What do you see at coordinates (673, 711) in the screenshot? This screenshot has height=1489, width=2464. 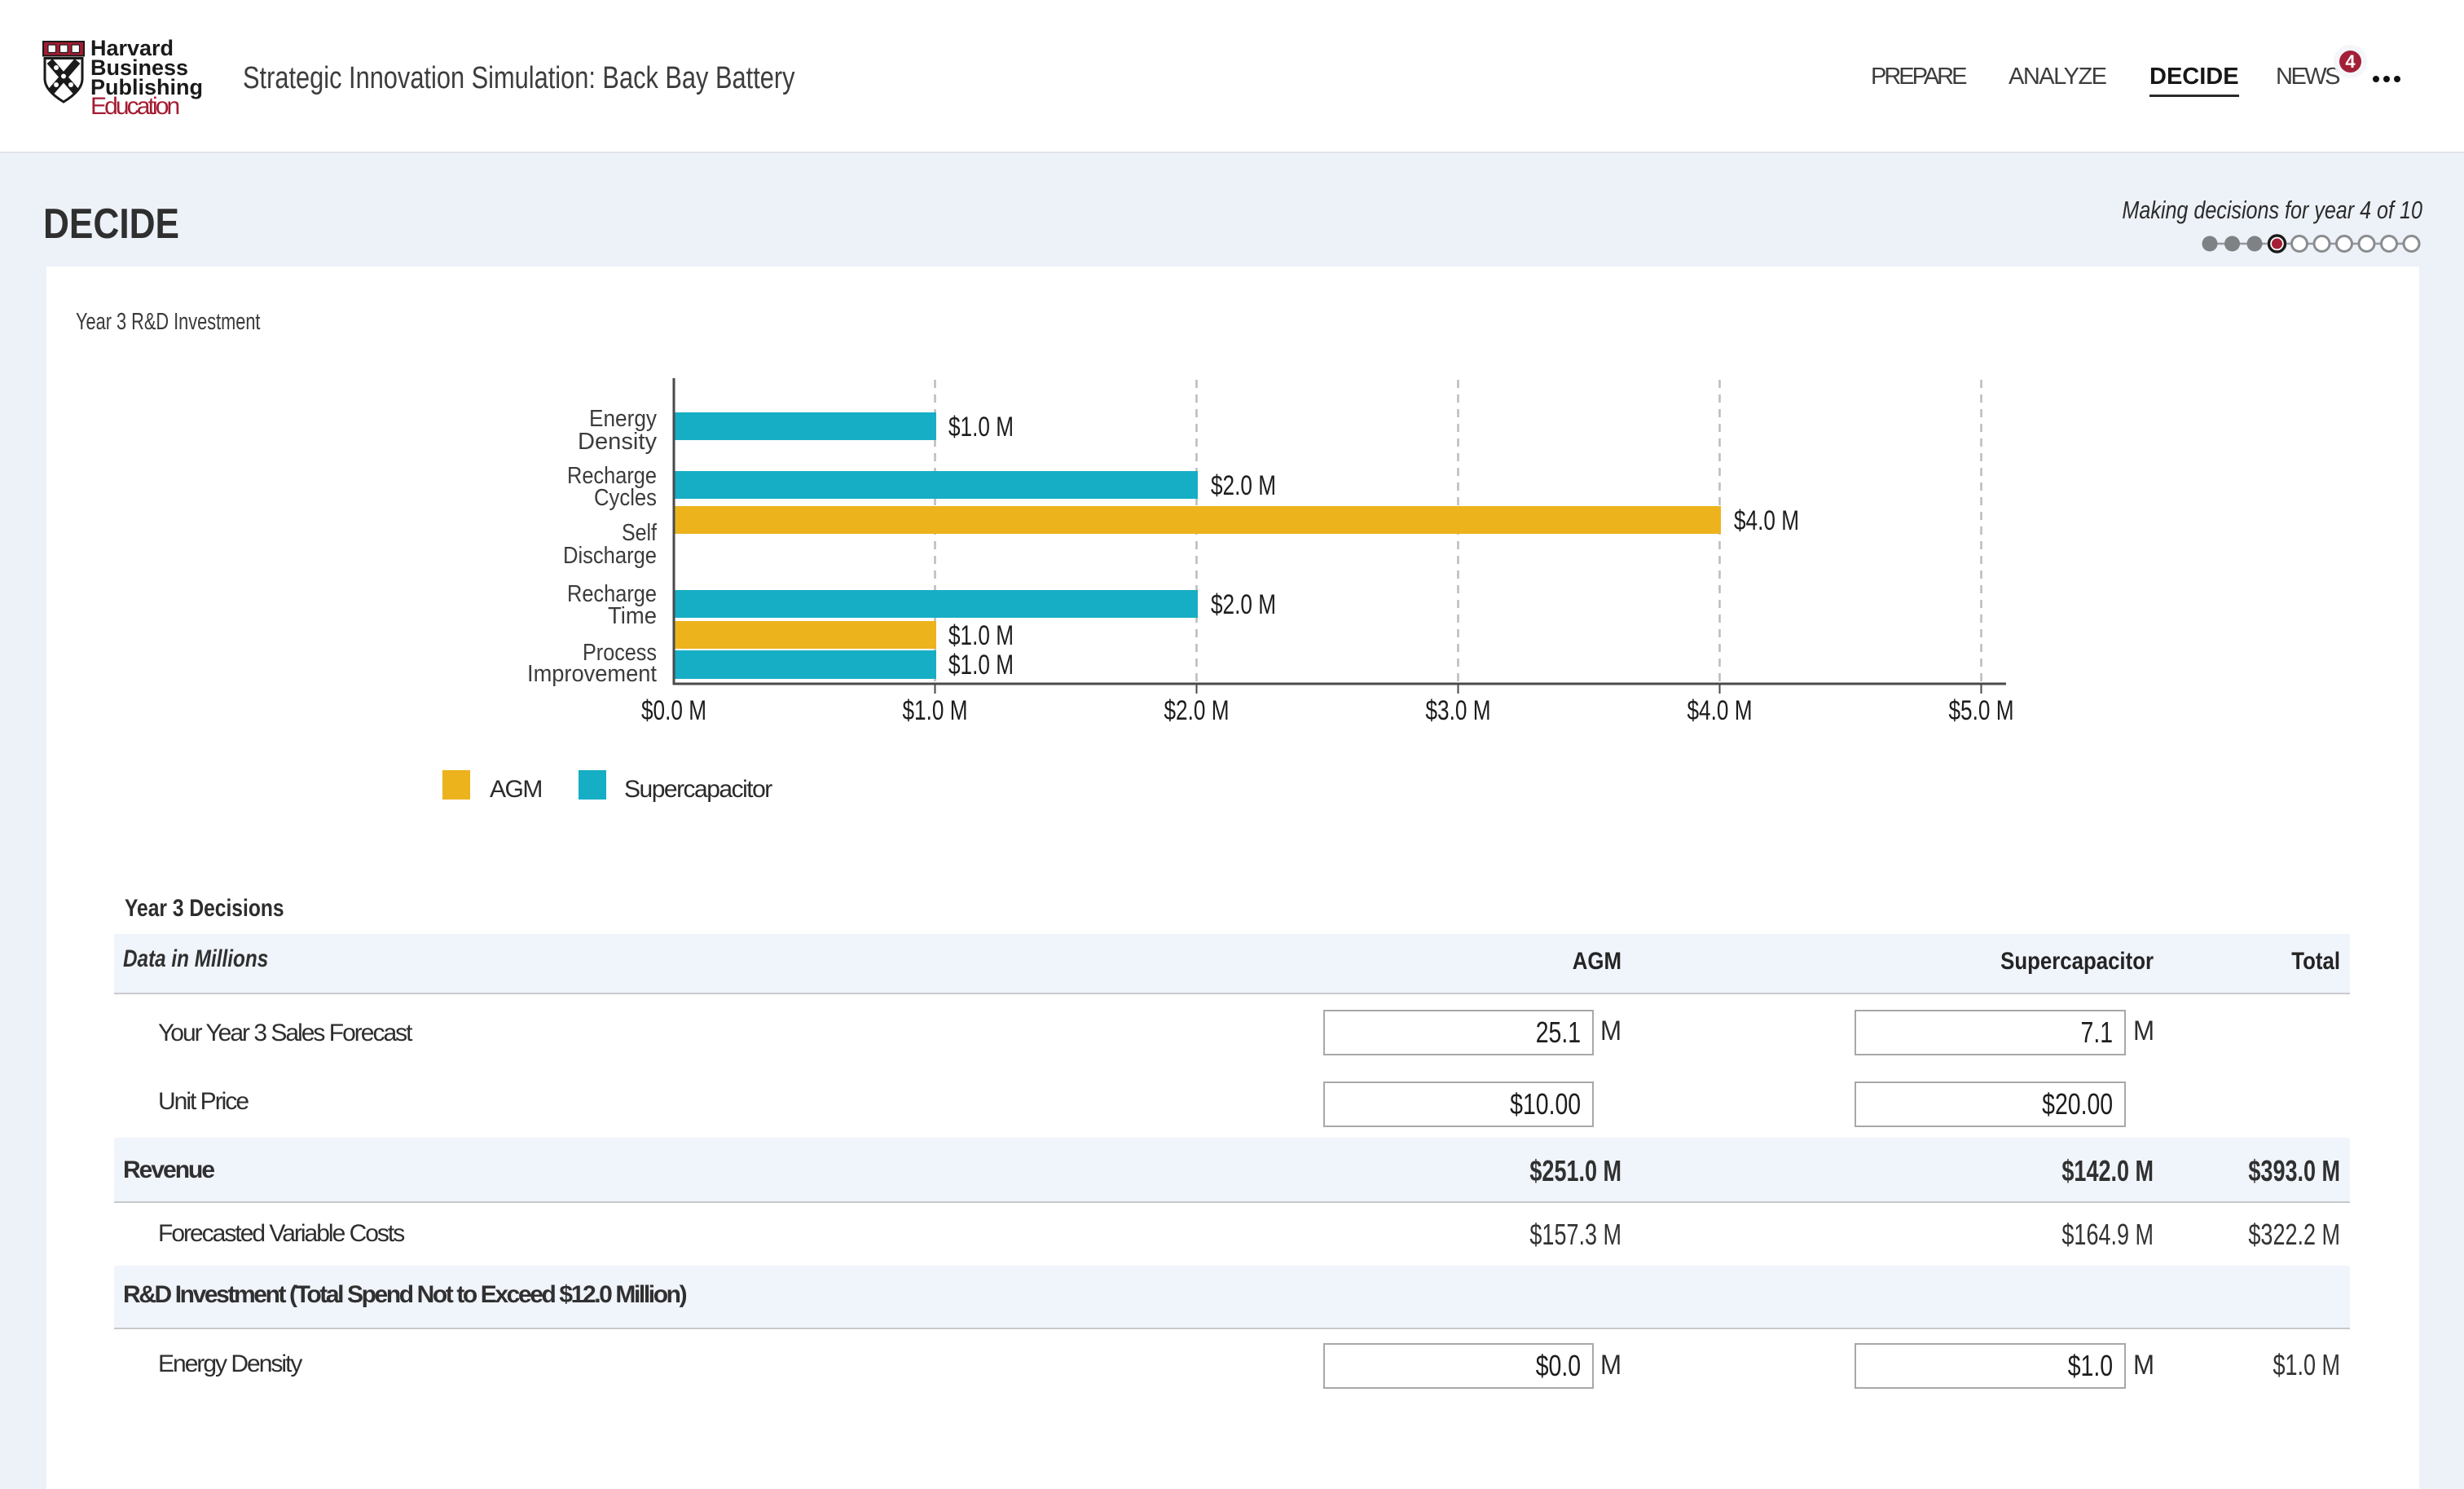 I see `svg-text: $0.0 M` at bounding box center [673, 711].